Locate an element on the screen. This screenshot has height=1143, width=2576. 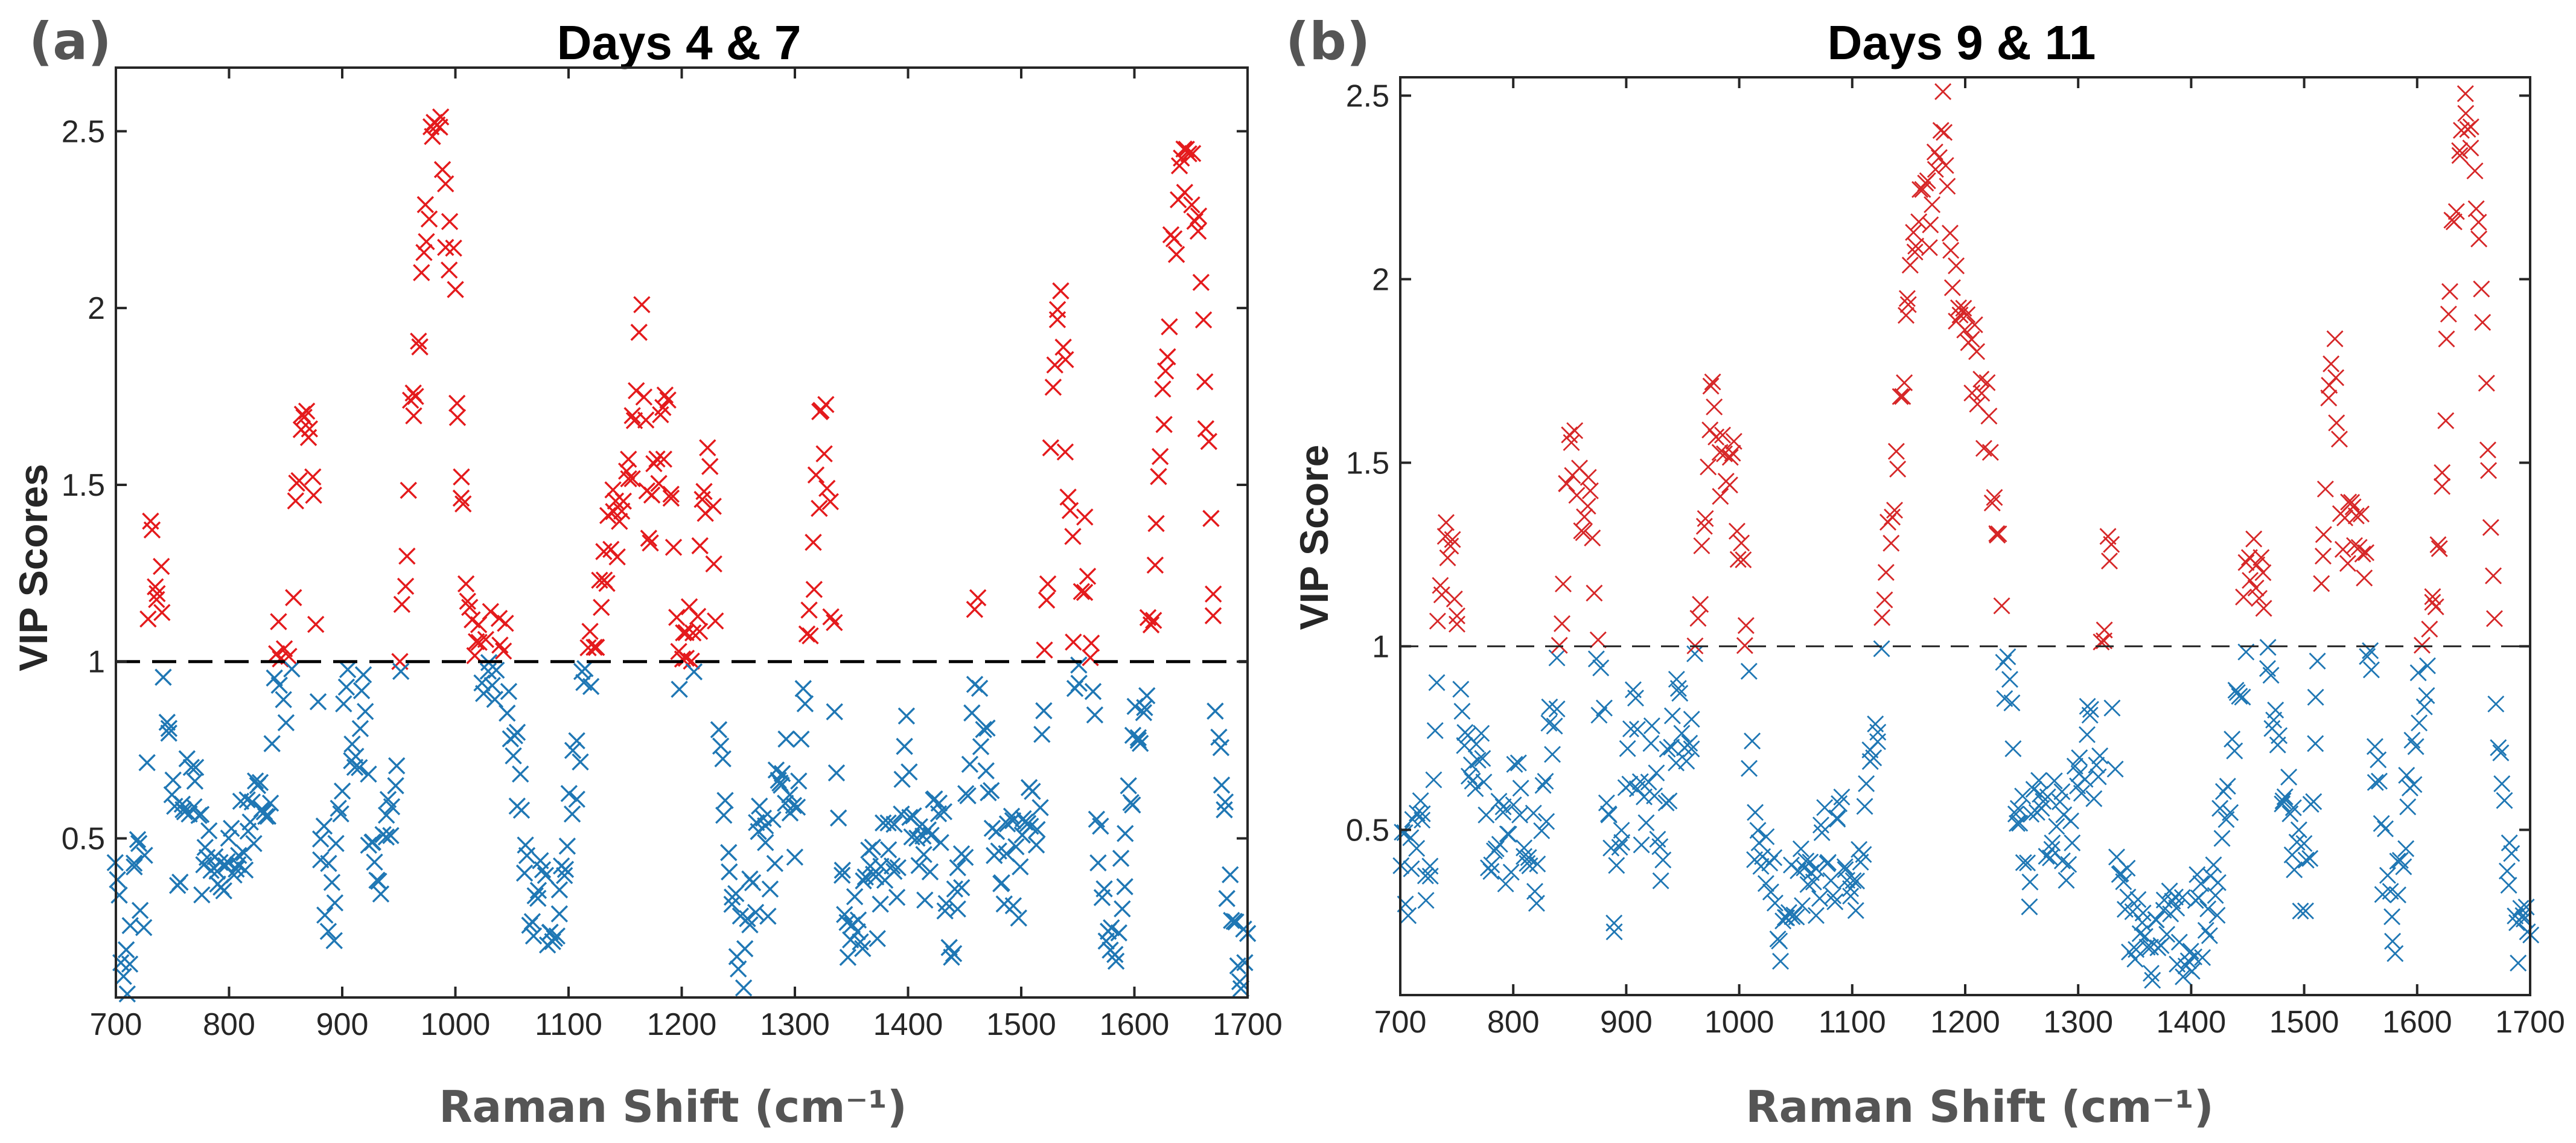
panel-b-y-axis-label: VIP Score is located at coordinates (1314, 537).